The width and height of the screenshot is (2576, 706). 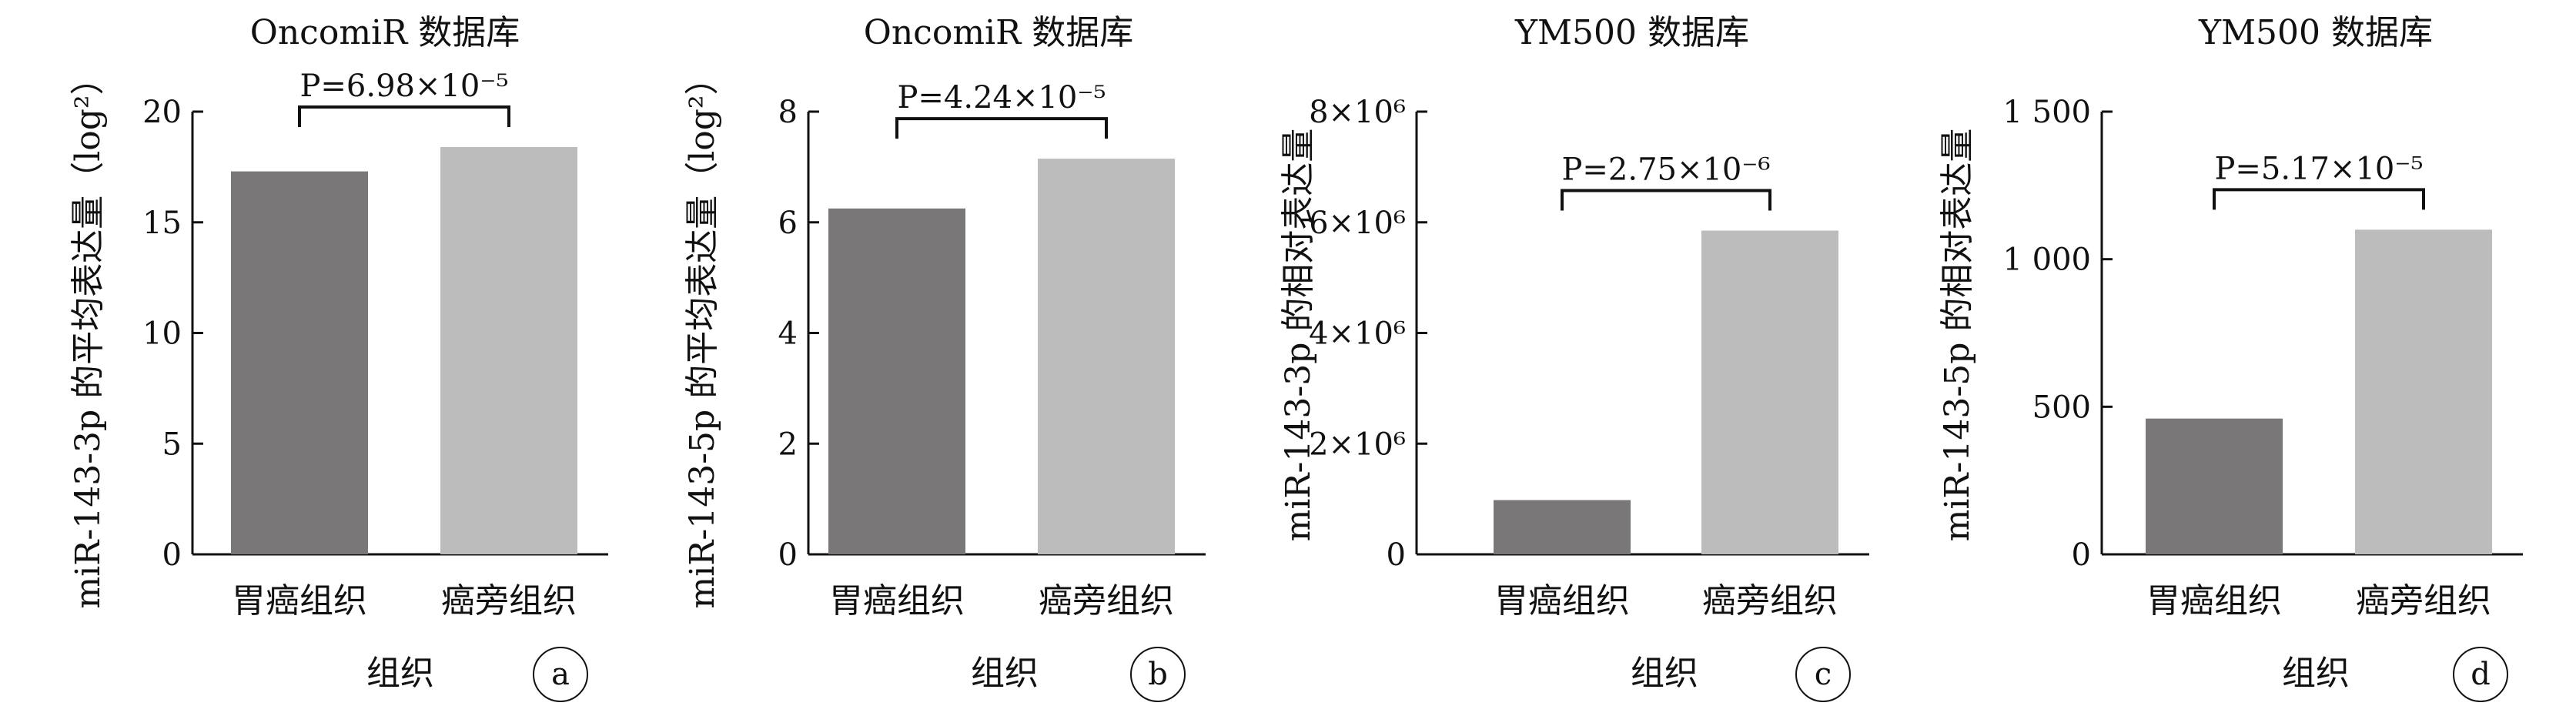 I want to click on y-tick-label: 10, so click(x=162, y=334).